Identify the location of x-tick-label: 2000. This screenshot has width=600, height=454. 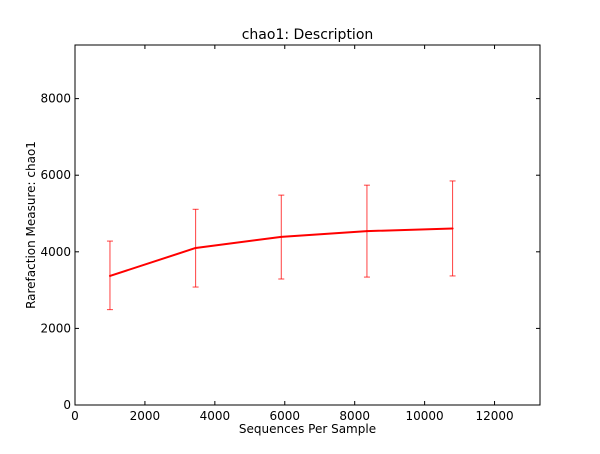
(145, 416).